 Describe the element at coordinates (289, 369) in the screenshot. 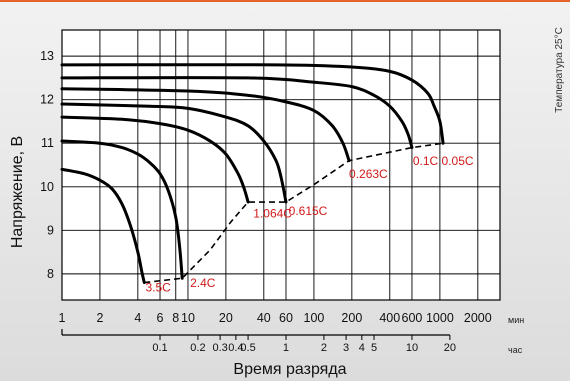

I see `x-axis-title: Время разряда` at that location.